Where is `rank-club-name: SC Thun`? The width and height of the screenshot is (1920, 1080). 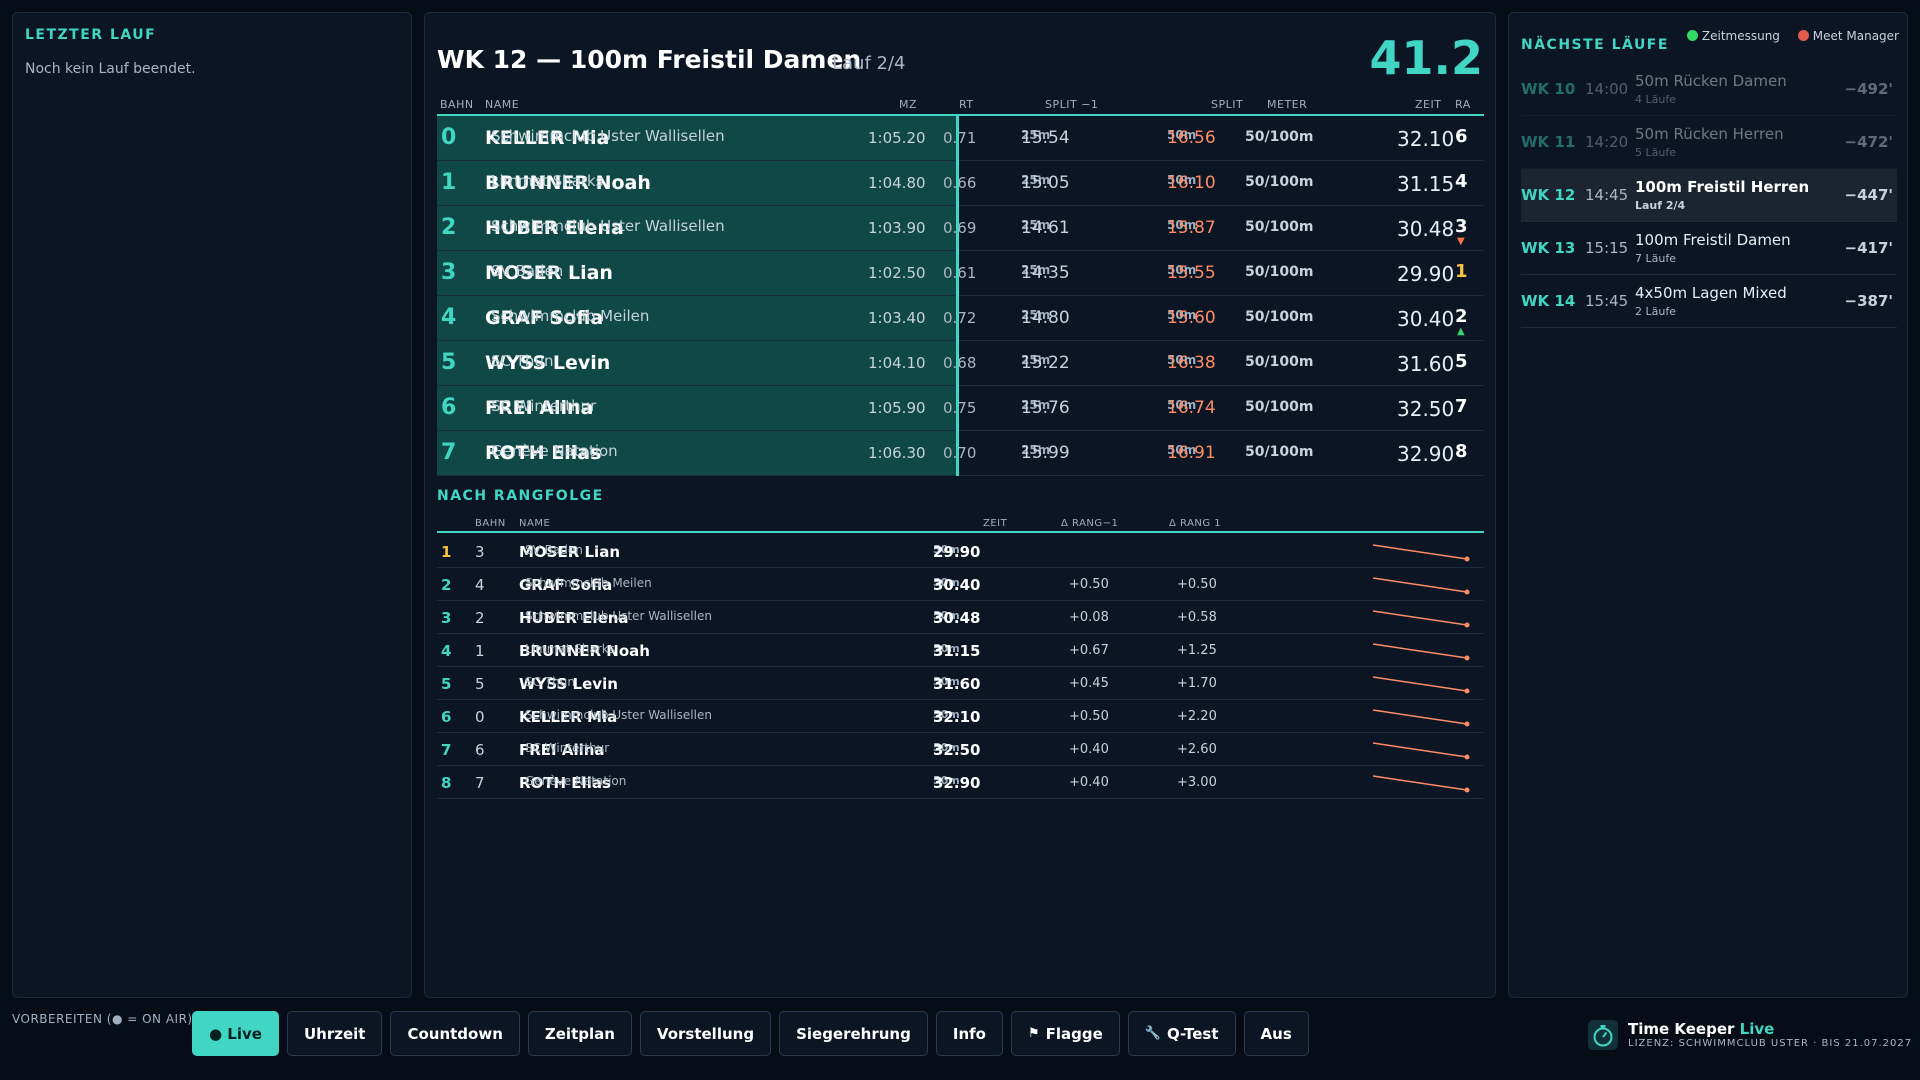 rank-club-name: SC Thun is located at coordinates (550, 682).